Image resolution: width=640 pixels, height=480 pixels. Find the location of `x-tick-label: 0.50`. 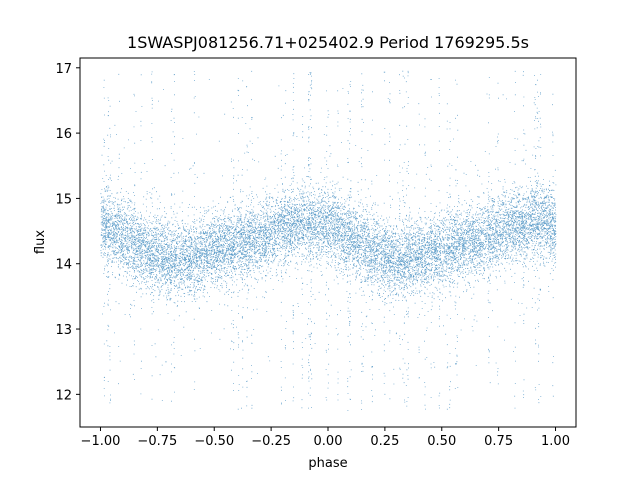

x-tick-label: 0.50 is located at coordinates (441, 441).